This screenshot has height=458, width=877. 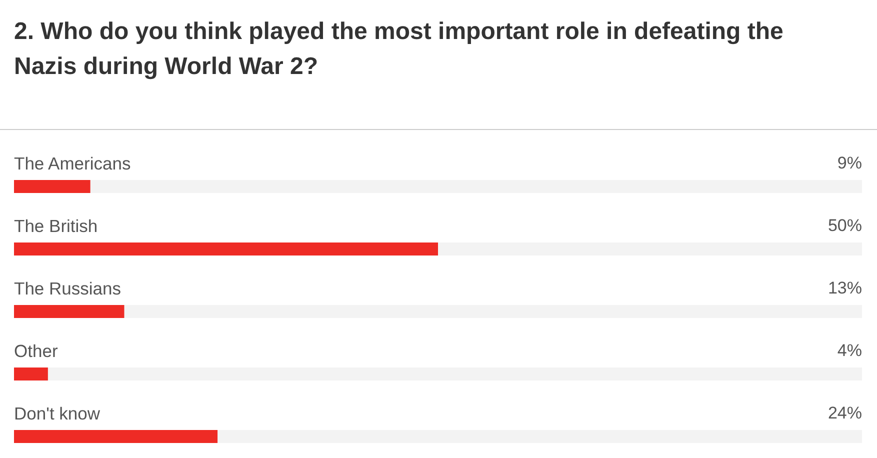 What do you see at coordinates (845, 288) in the screenshot?
I see `data-label: 13%` at bounding box center [845, 288].